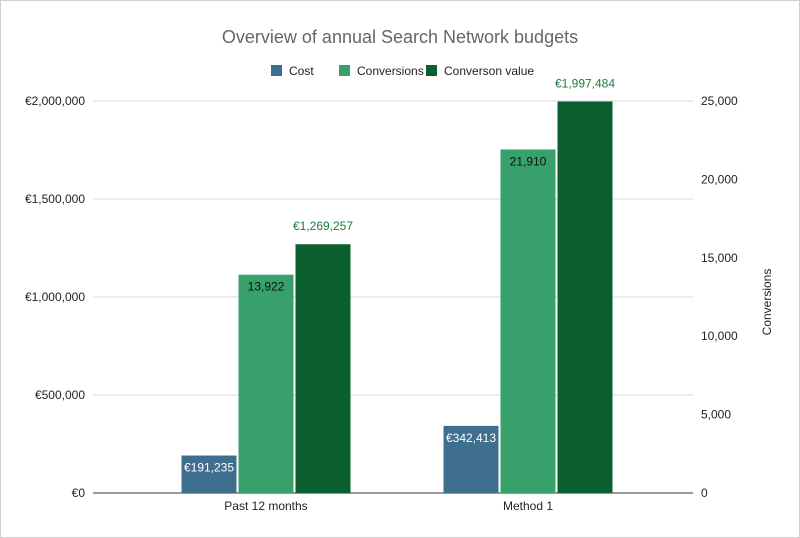  Describe the element at coordinates (585, 83) in the screenshot. I see `data-label: €1,997,484` at that location.